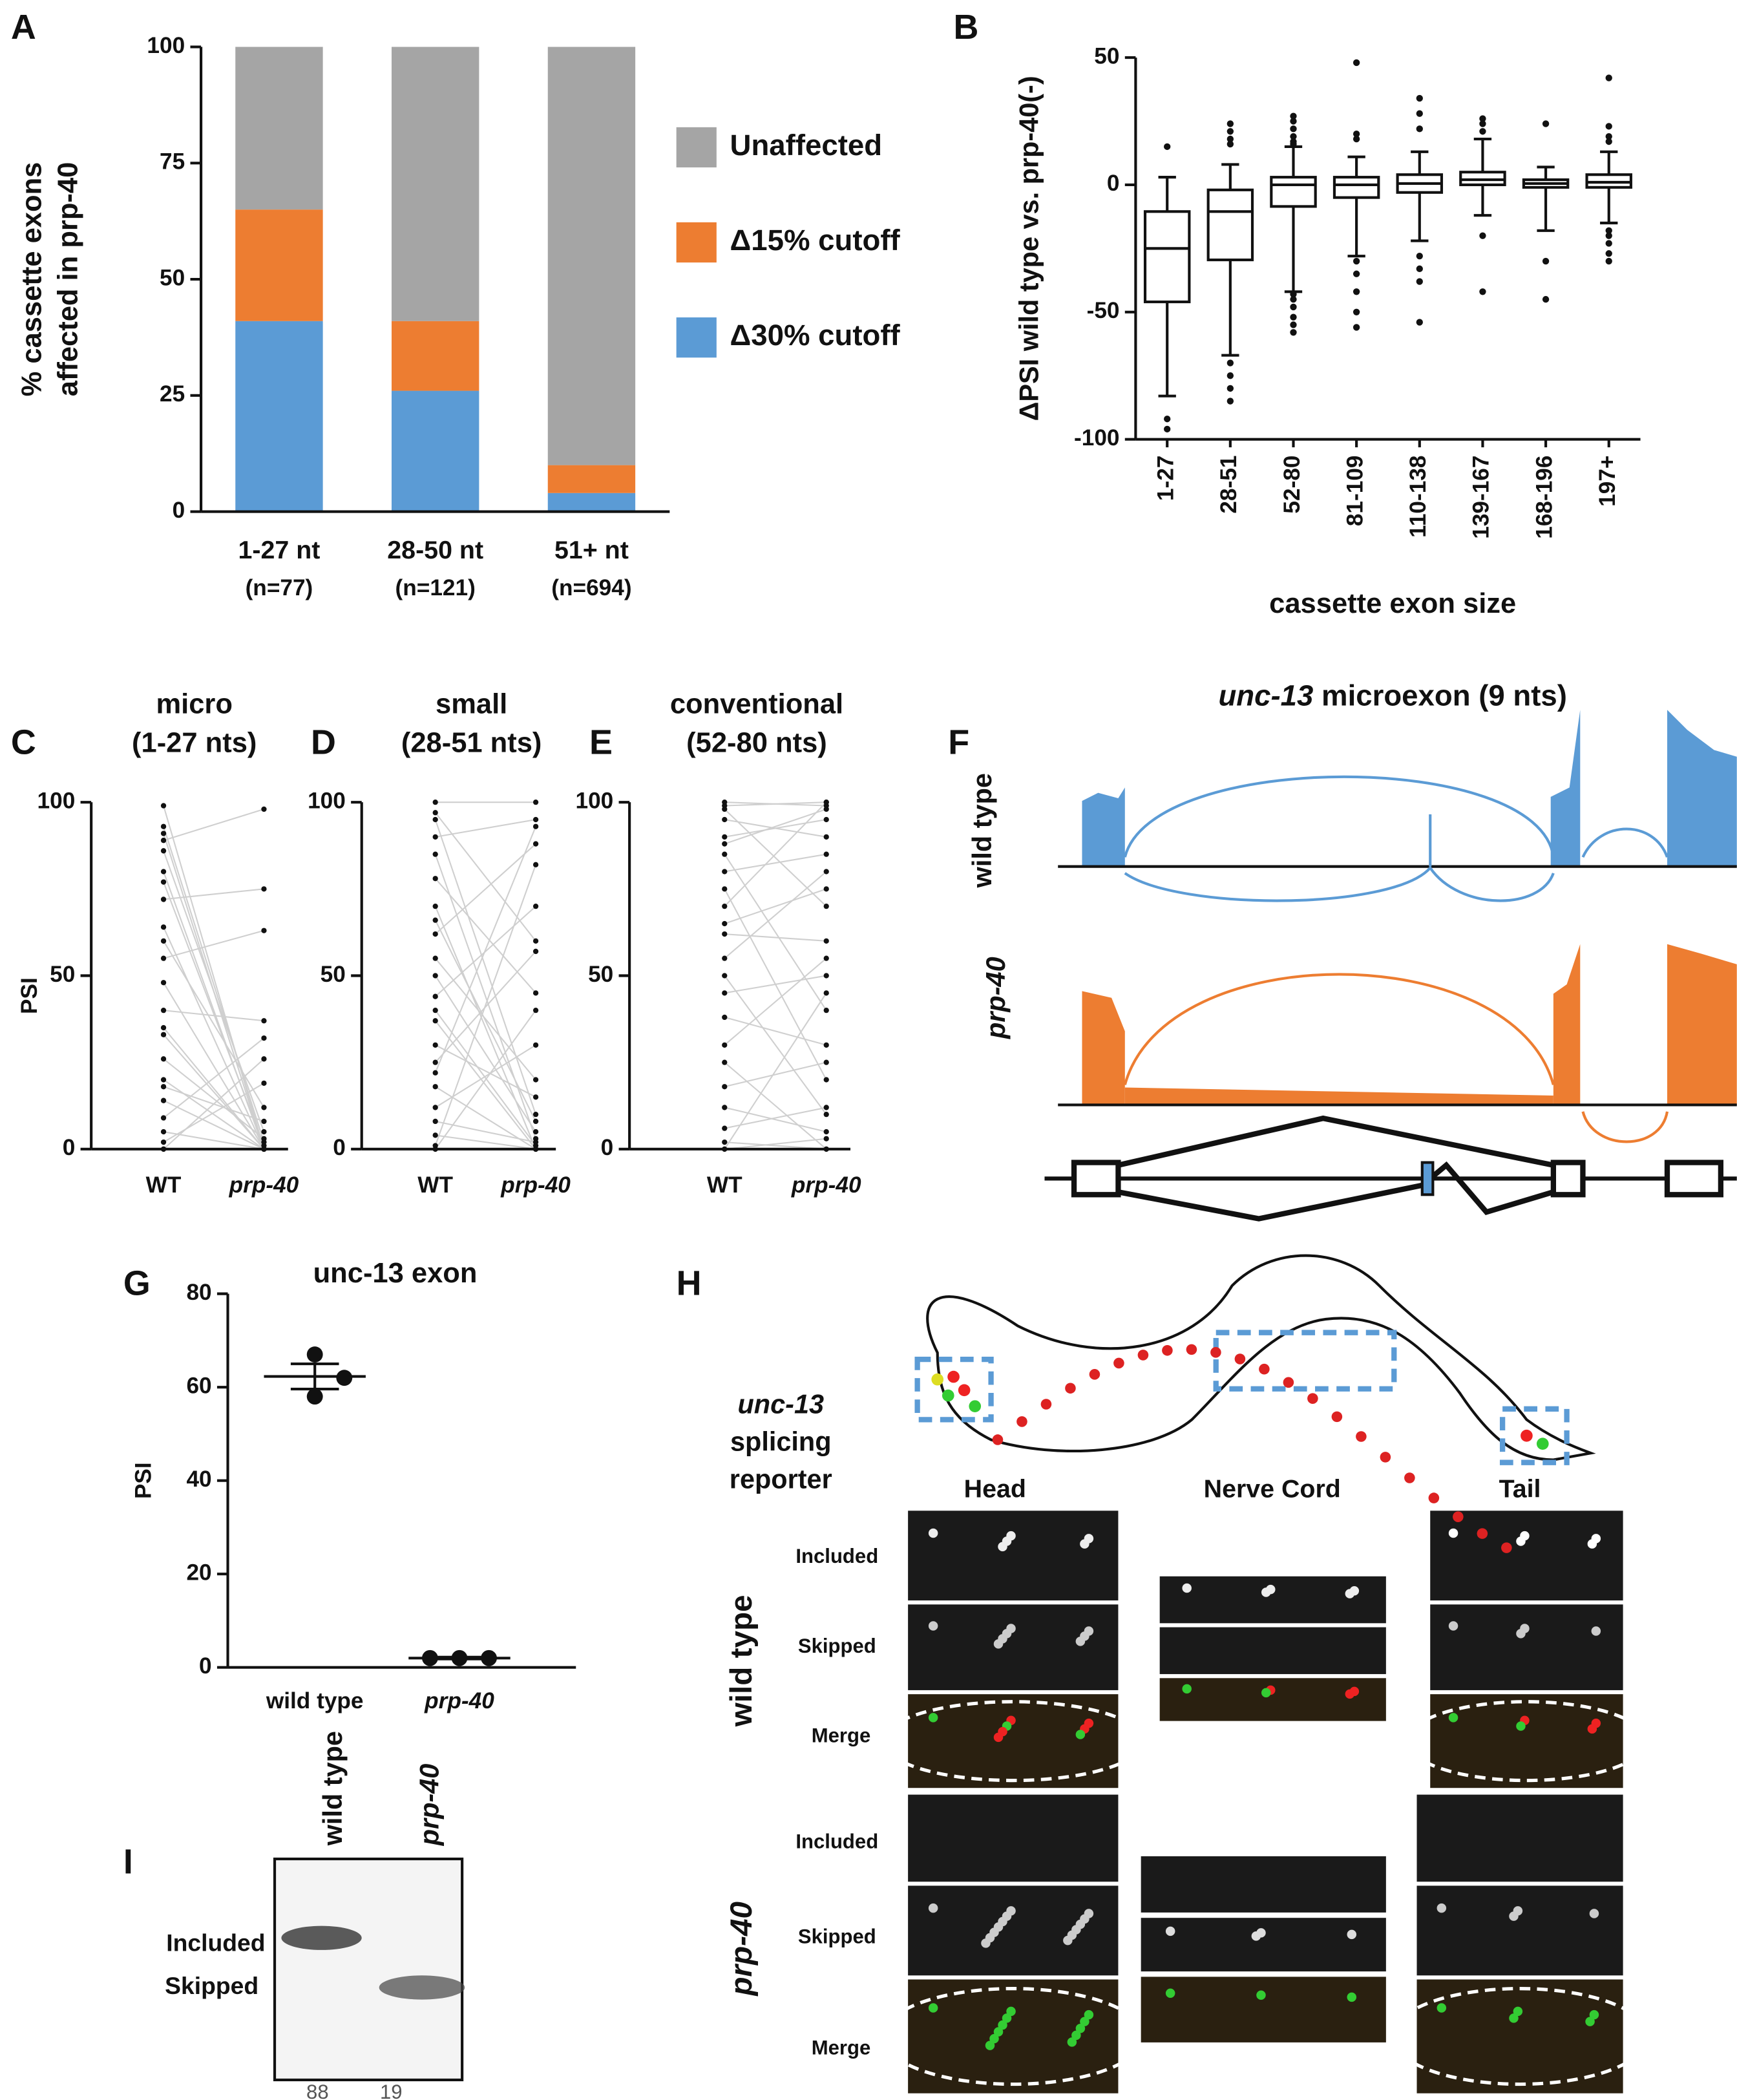 The width and height of the screenshot is (1737, 2100). Describe the element at coordinates (198, 1572) in the screenshot. I see `y-tick-label: 20` at that location.